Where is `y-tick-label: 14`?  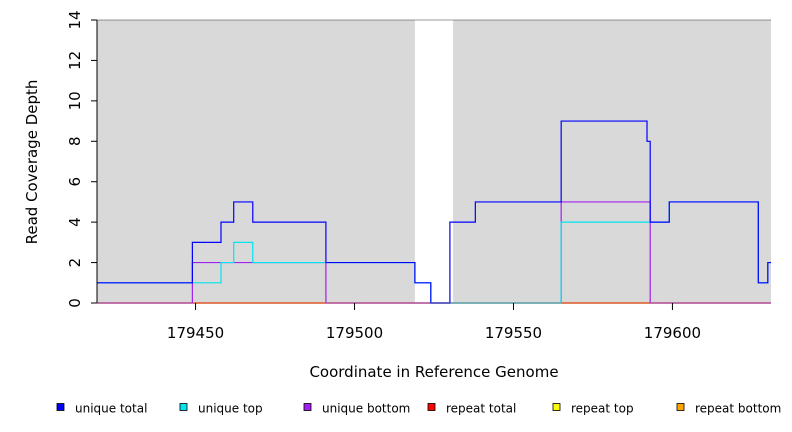
y-tick-label: 14 is located at coordinates (75, 19).